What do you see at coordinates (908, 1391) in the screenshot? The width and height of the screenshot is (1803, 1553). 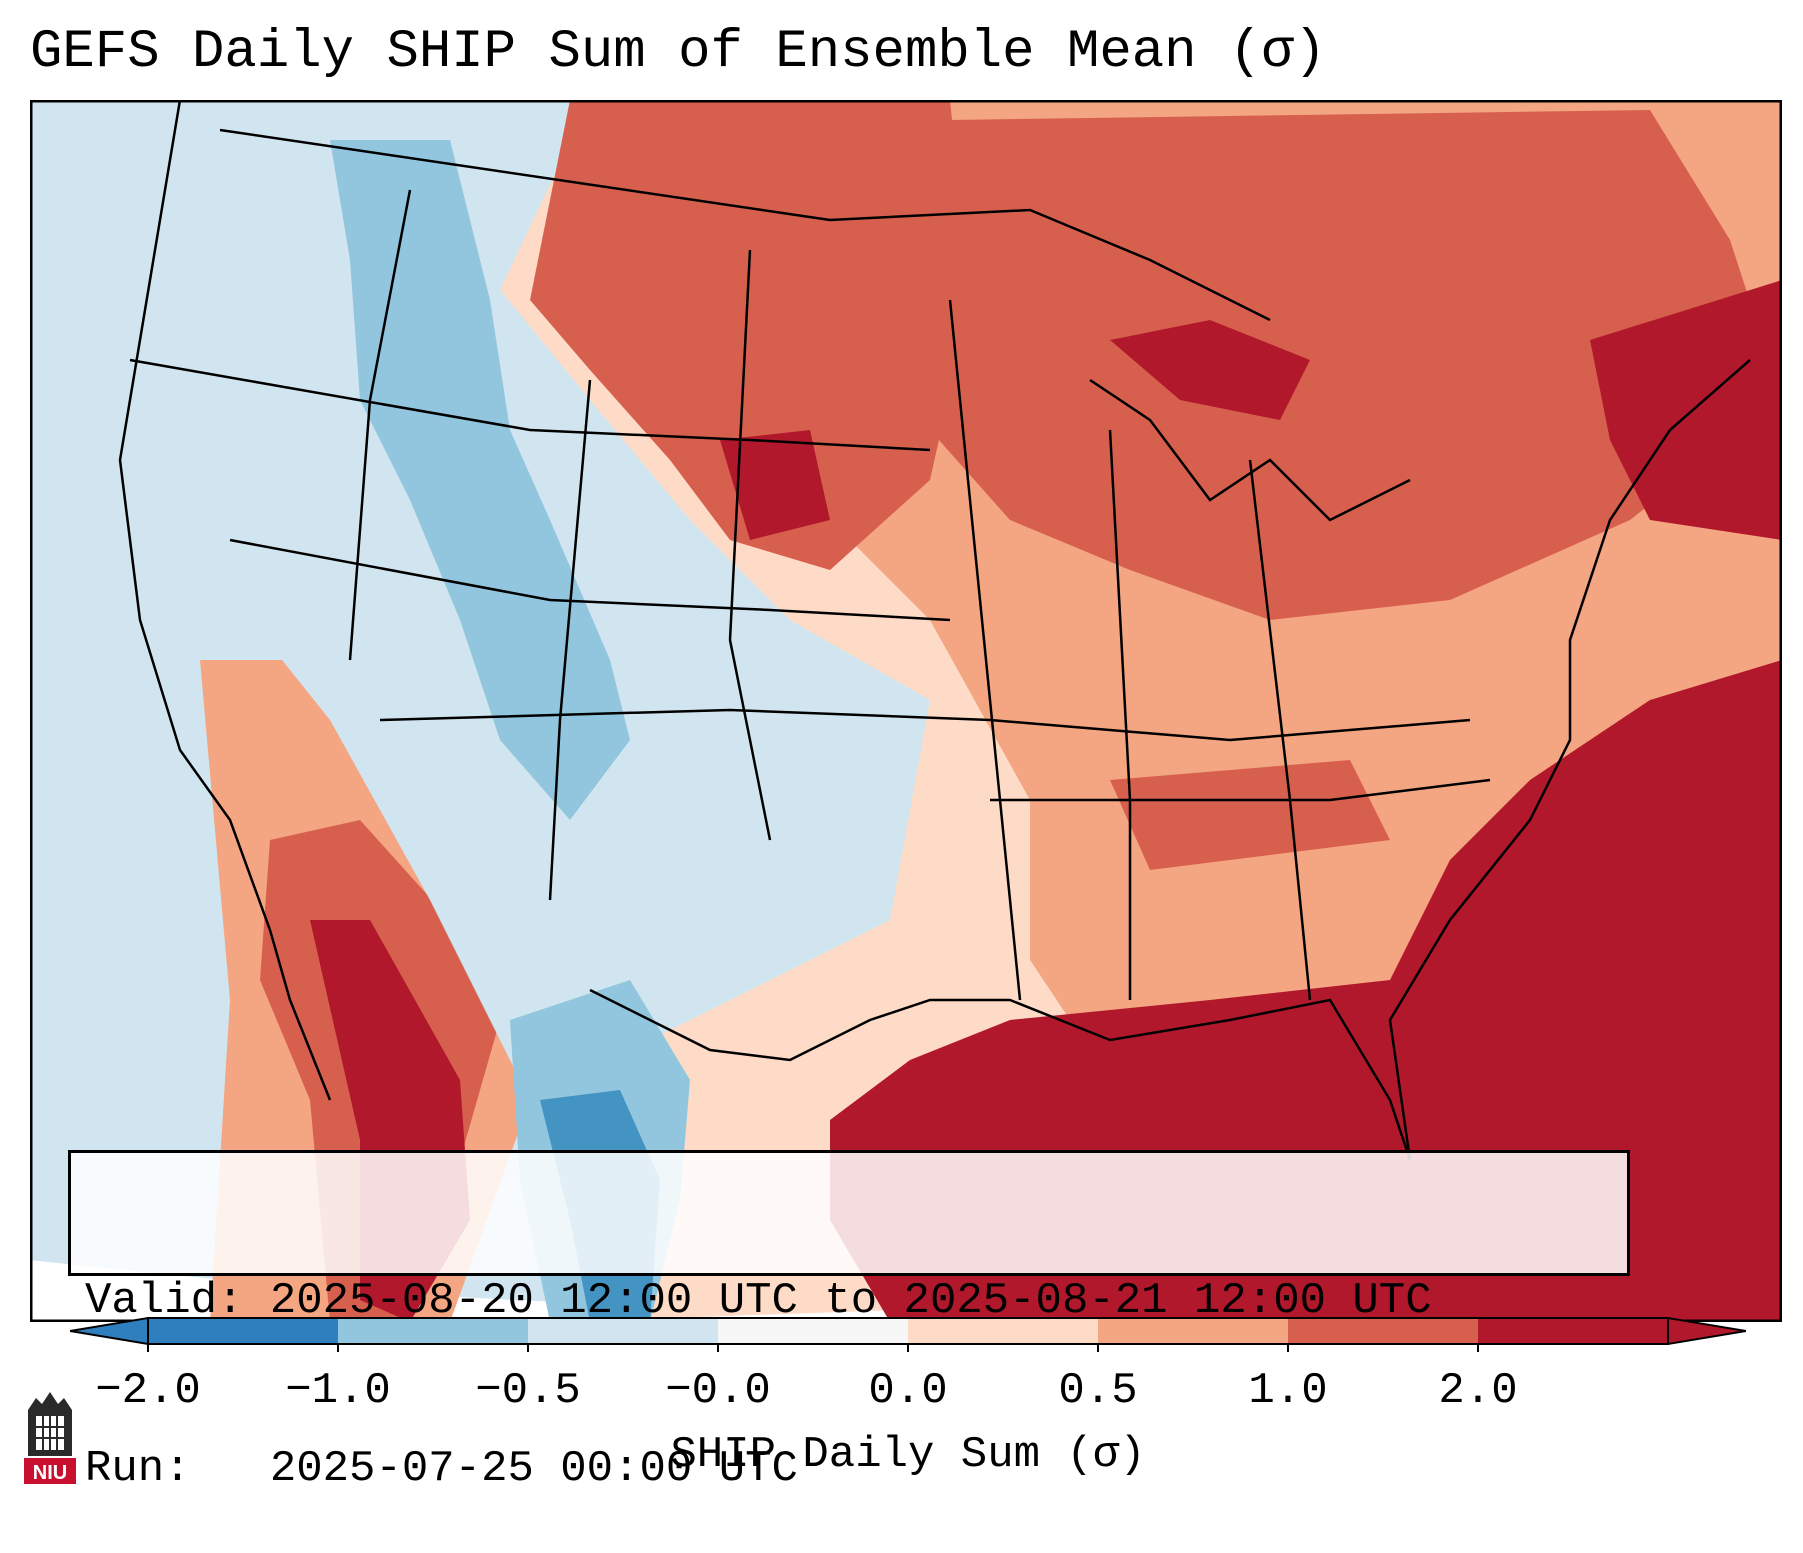 I see `colorbar-tick-label: 0.0` at bounding box center [908, 1391].